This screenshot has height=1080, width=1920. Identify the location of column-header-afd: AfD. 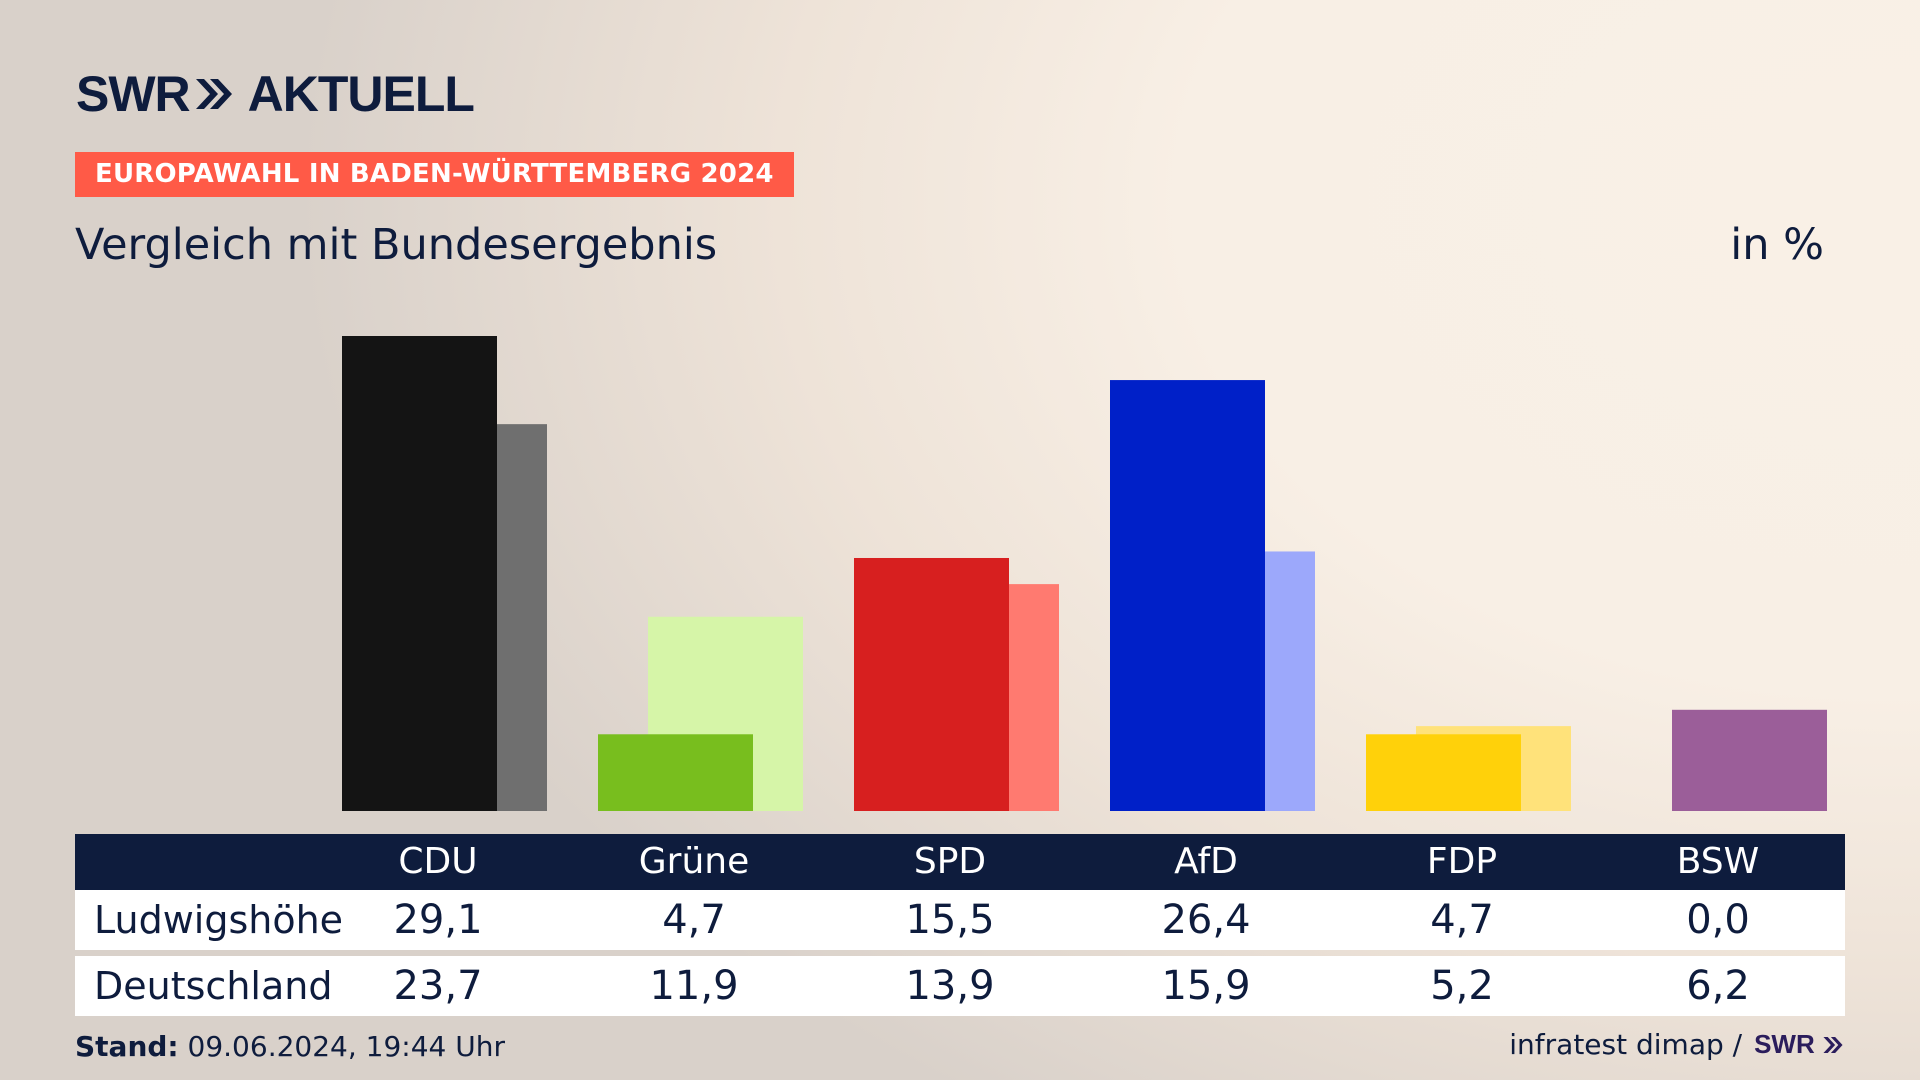
(1206, 861).